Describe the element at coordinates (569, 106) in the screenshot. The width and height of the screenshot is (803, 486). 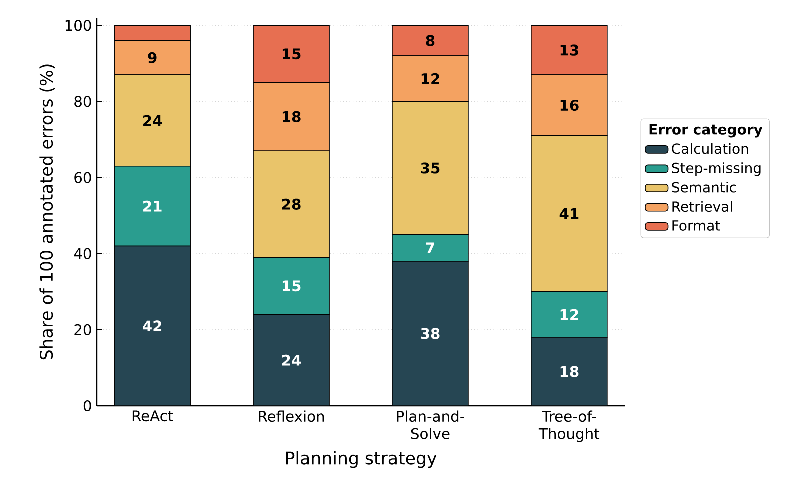
I see `data-label: 16` at that location.